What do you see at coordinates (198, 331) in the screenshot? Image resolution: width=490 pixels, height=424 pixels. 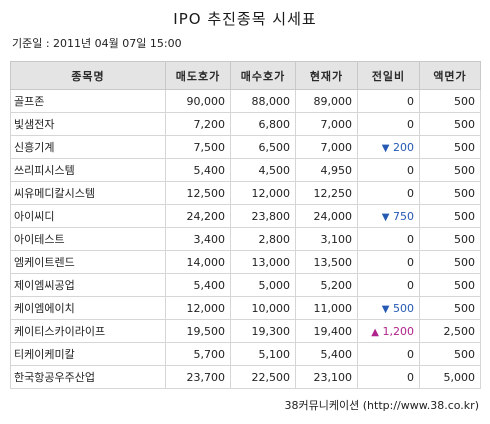 I see `ask-price: 19,500` at bounding box center [198, 331].